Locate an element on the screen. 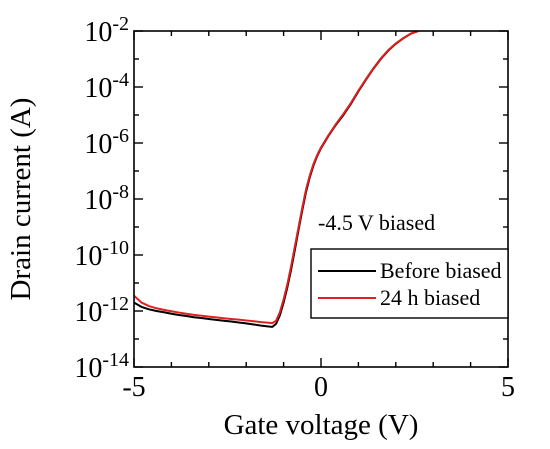 Image resolution: width=550 pixels, height=449 pixels. x-tick-label: 0 is located at coordinates (321, 387).